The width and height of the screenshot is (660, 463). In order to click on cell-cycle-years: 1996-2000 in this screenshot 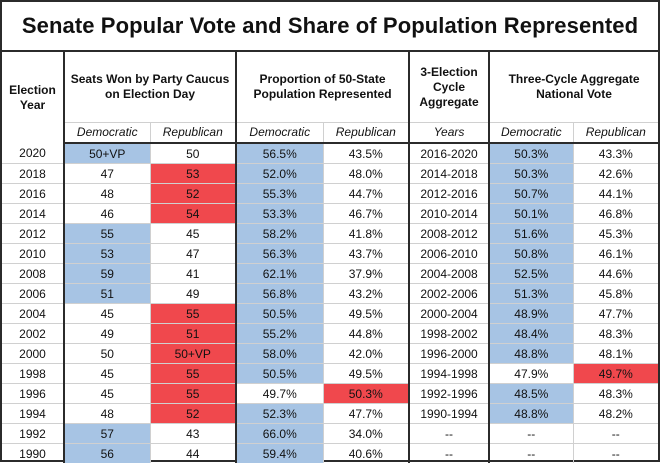, I will do `click(449, 354)`.